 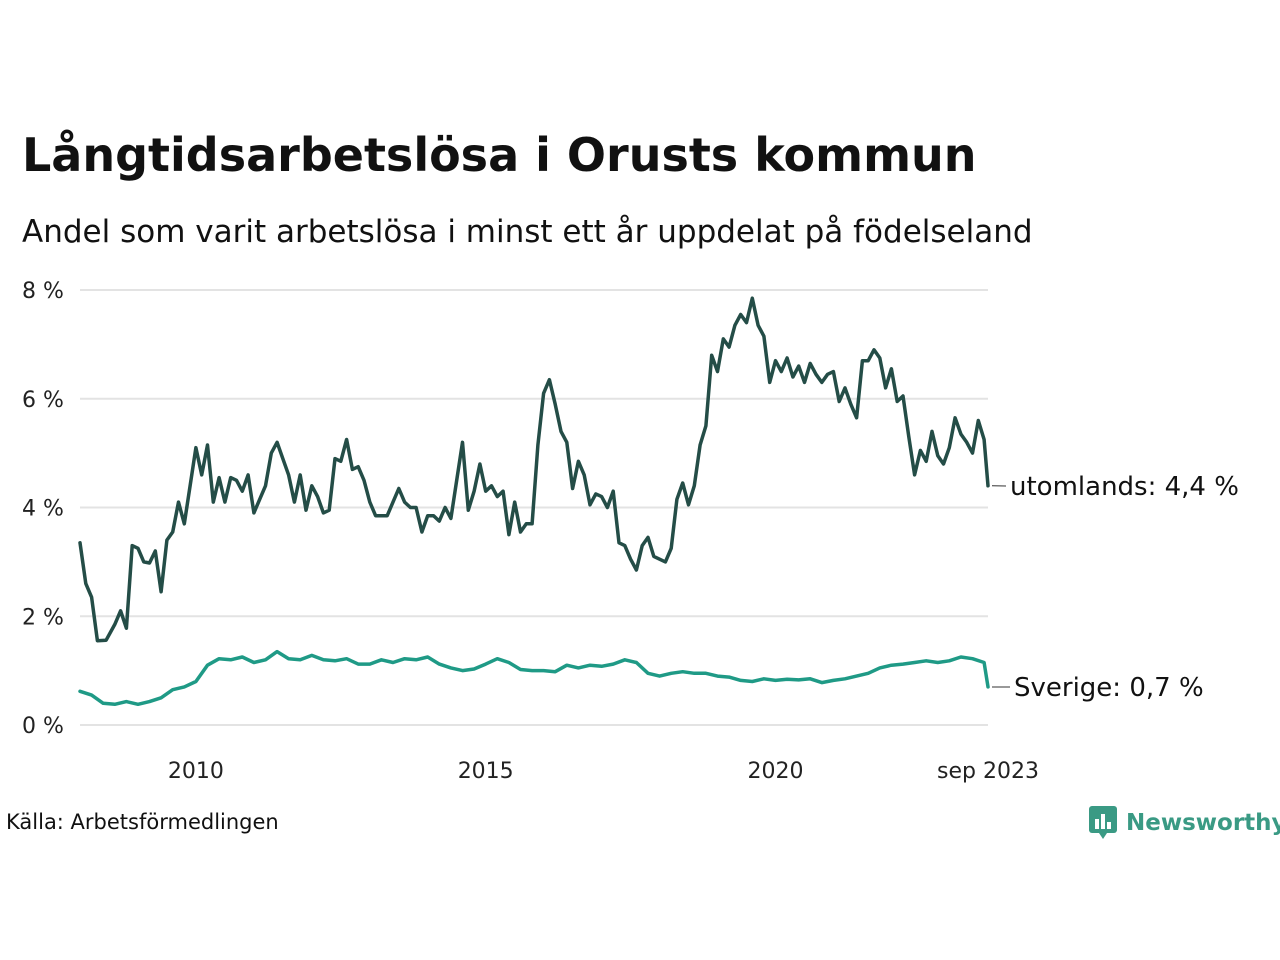 What do you see at coordinates (1109, 688) in the screenshot?
I see `series-end-label: Sverige: 0,7 %` at bounding box center [1109, 688].